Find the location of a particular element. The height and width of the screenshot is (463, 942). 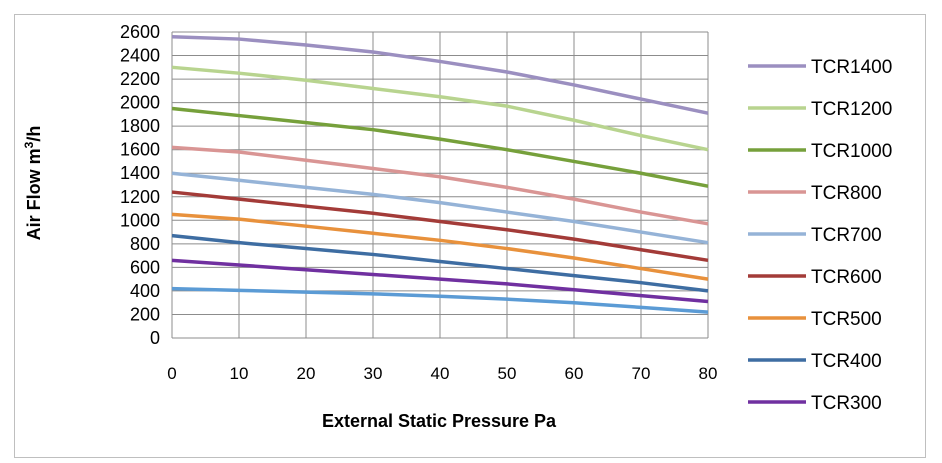

x-axis-ticks: 0 10 20 30 40 50 60 70 80 is located at coordinates (442, 373).